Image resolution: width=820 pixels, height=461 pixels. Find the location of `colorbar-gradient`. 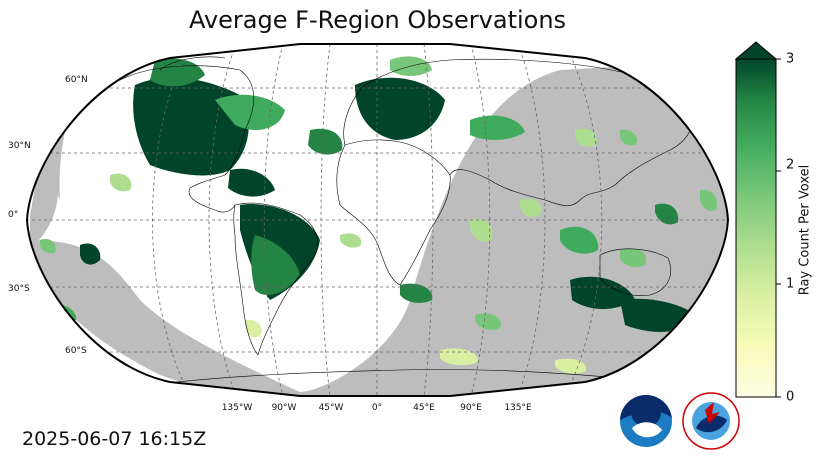

colorbar-gradient is located at coordinates (756, 228).